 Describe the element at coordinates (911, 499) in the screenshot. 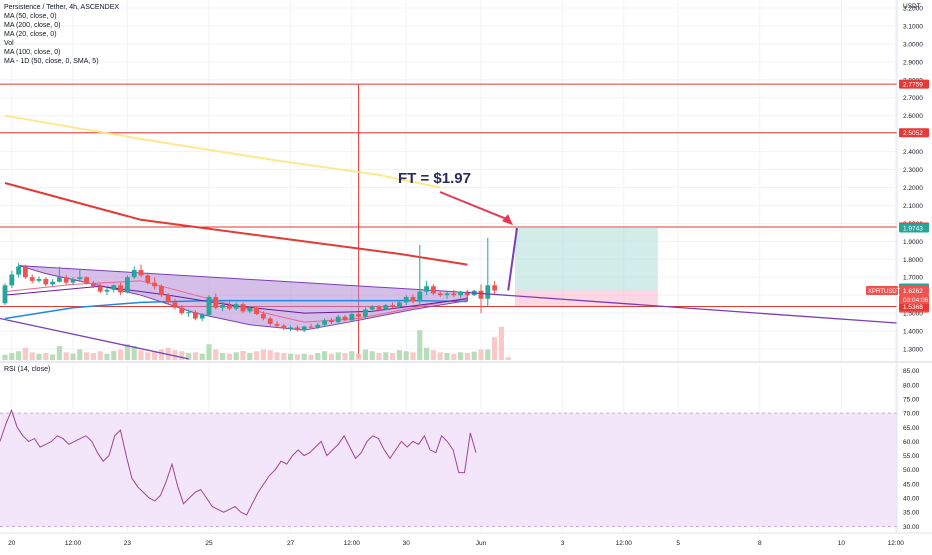

I see `rsi-tick-label: 40.00` at that location.